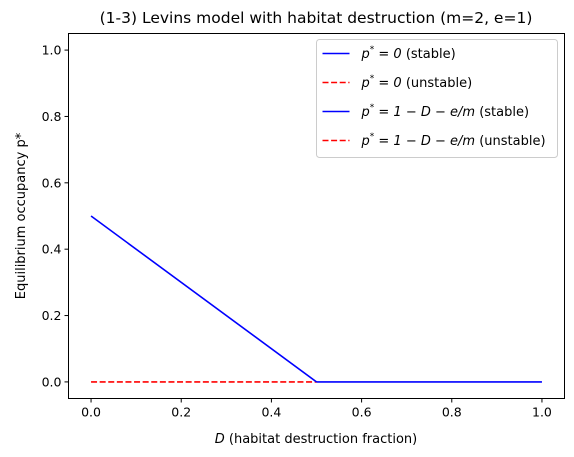  Describe the element at coordinates (181, 412) in the screenshot. I see `x-tick-label: 0.2` at that location.